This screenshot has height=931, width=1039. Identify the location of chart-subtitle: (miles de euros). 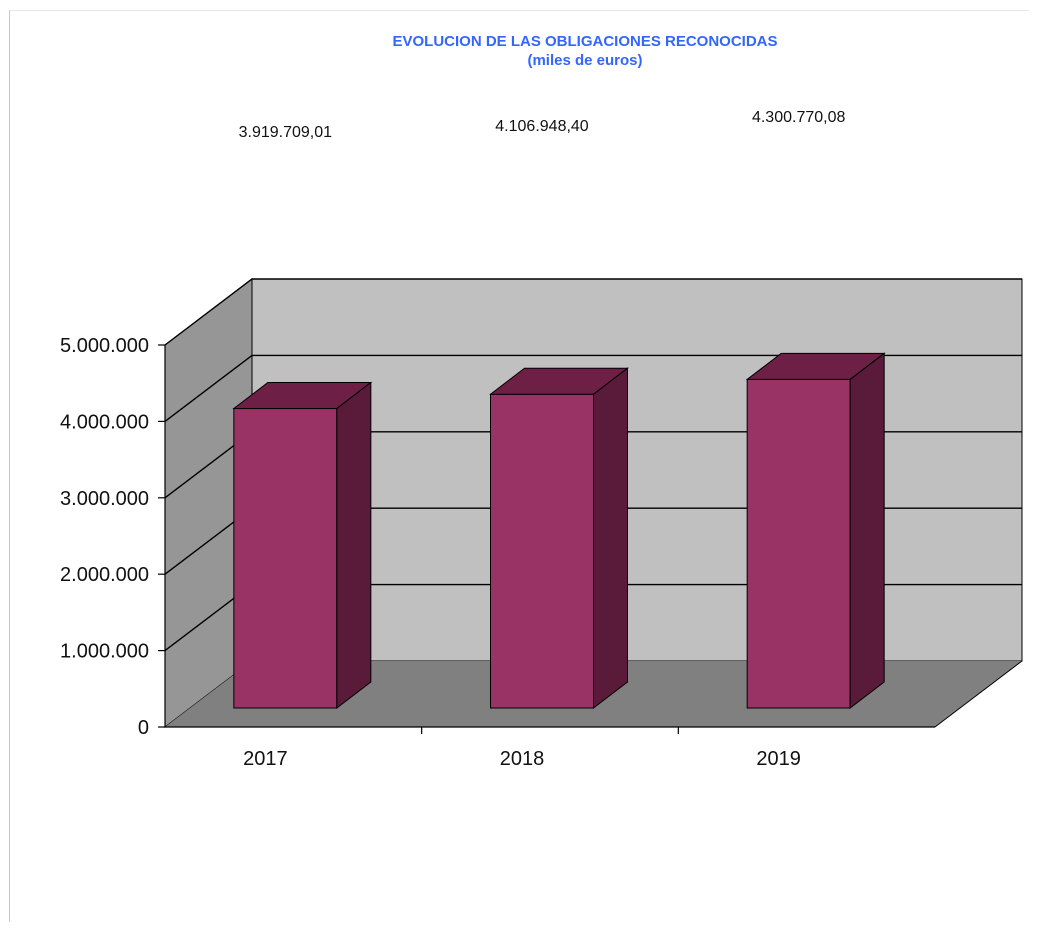
(584, 60).